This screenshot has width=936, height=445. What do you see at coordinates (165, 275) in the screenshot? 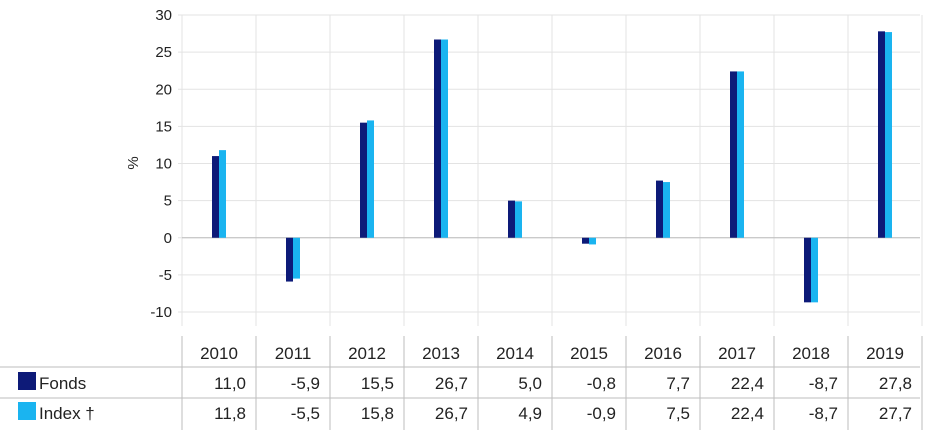
I see `y-tick-label: -5` at bounding box center [165, 275].